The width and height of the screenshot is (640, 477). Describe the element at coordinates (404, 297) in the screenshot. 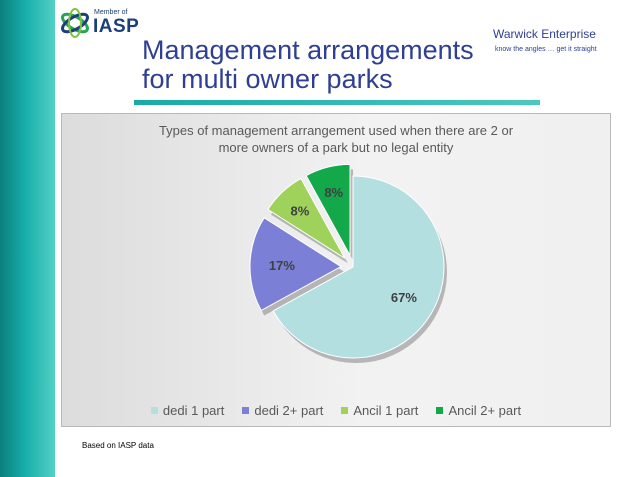

I see `pie-label-dedi-1-part: 67%` at that location.